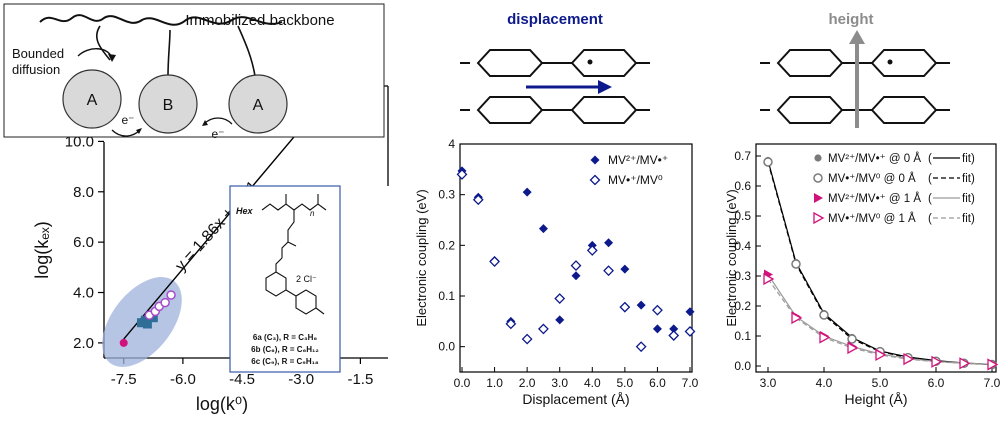  I want to click on y-tick-label: 0.0, so click(446, 347).